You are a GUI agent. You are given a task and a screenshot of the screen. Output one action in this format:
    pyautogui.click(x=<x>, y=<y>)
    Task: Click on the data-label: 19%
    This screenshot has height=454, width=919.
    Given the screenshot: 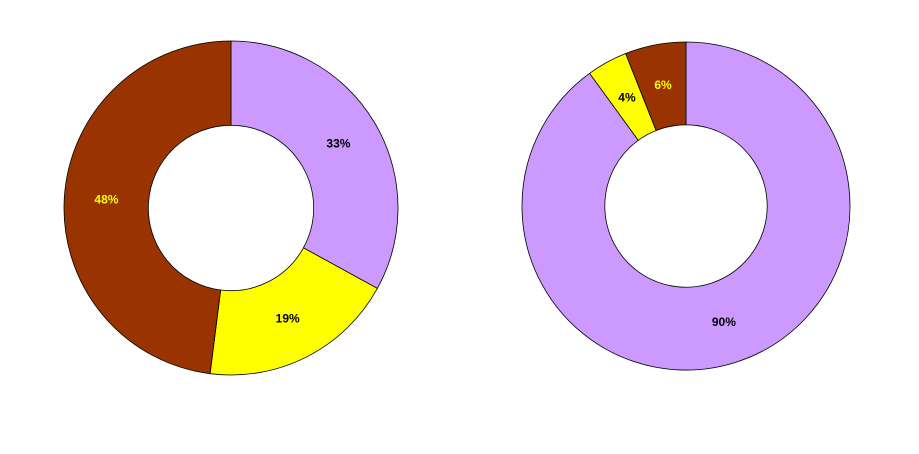 What is the action you would take?
    pyautogui.click(x=288, y=318)
    